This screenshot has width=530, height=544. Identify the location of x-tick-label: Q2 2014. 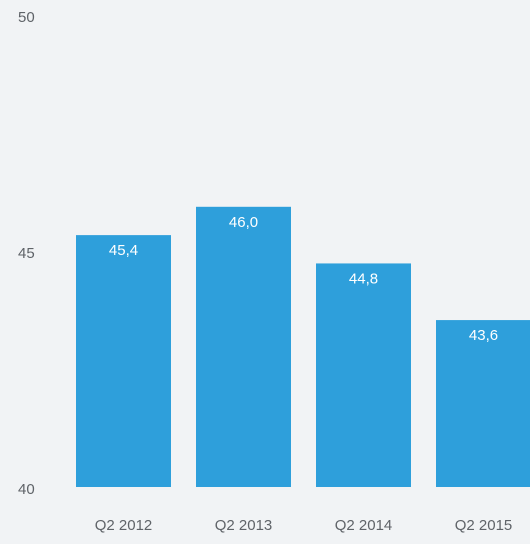
(364, 525).